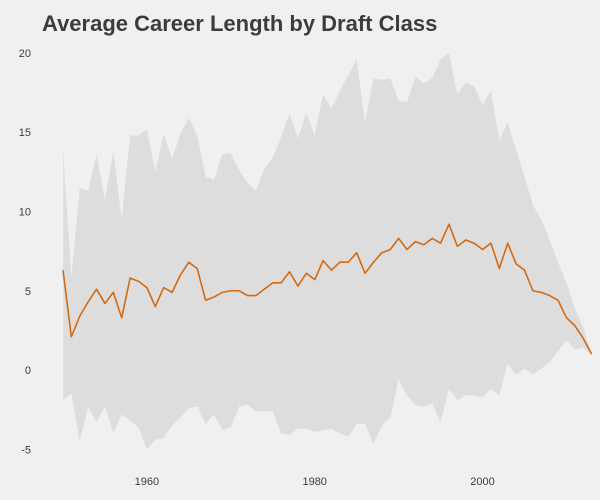 The image size is (600, 500). Describe the element at coordinates (25, 133) in the screenshot. I see `y-tick-label: 15` at that location.